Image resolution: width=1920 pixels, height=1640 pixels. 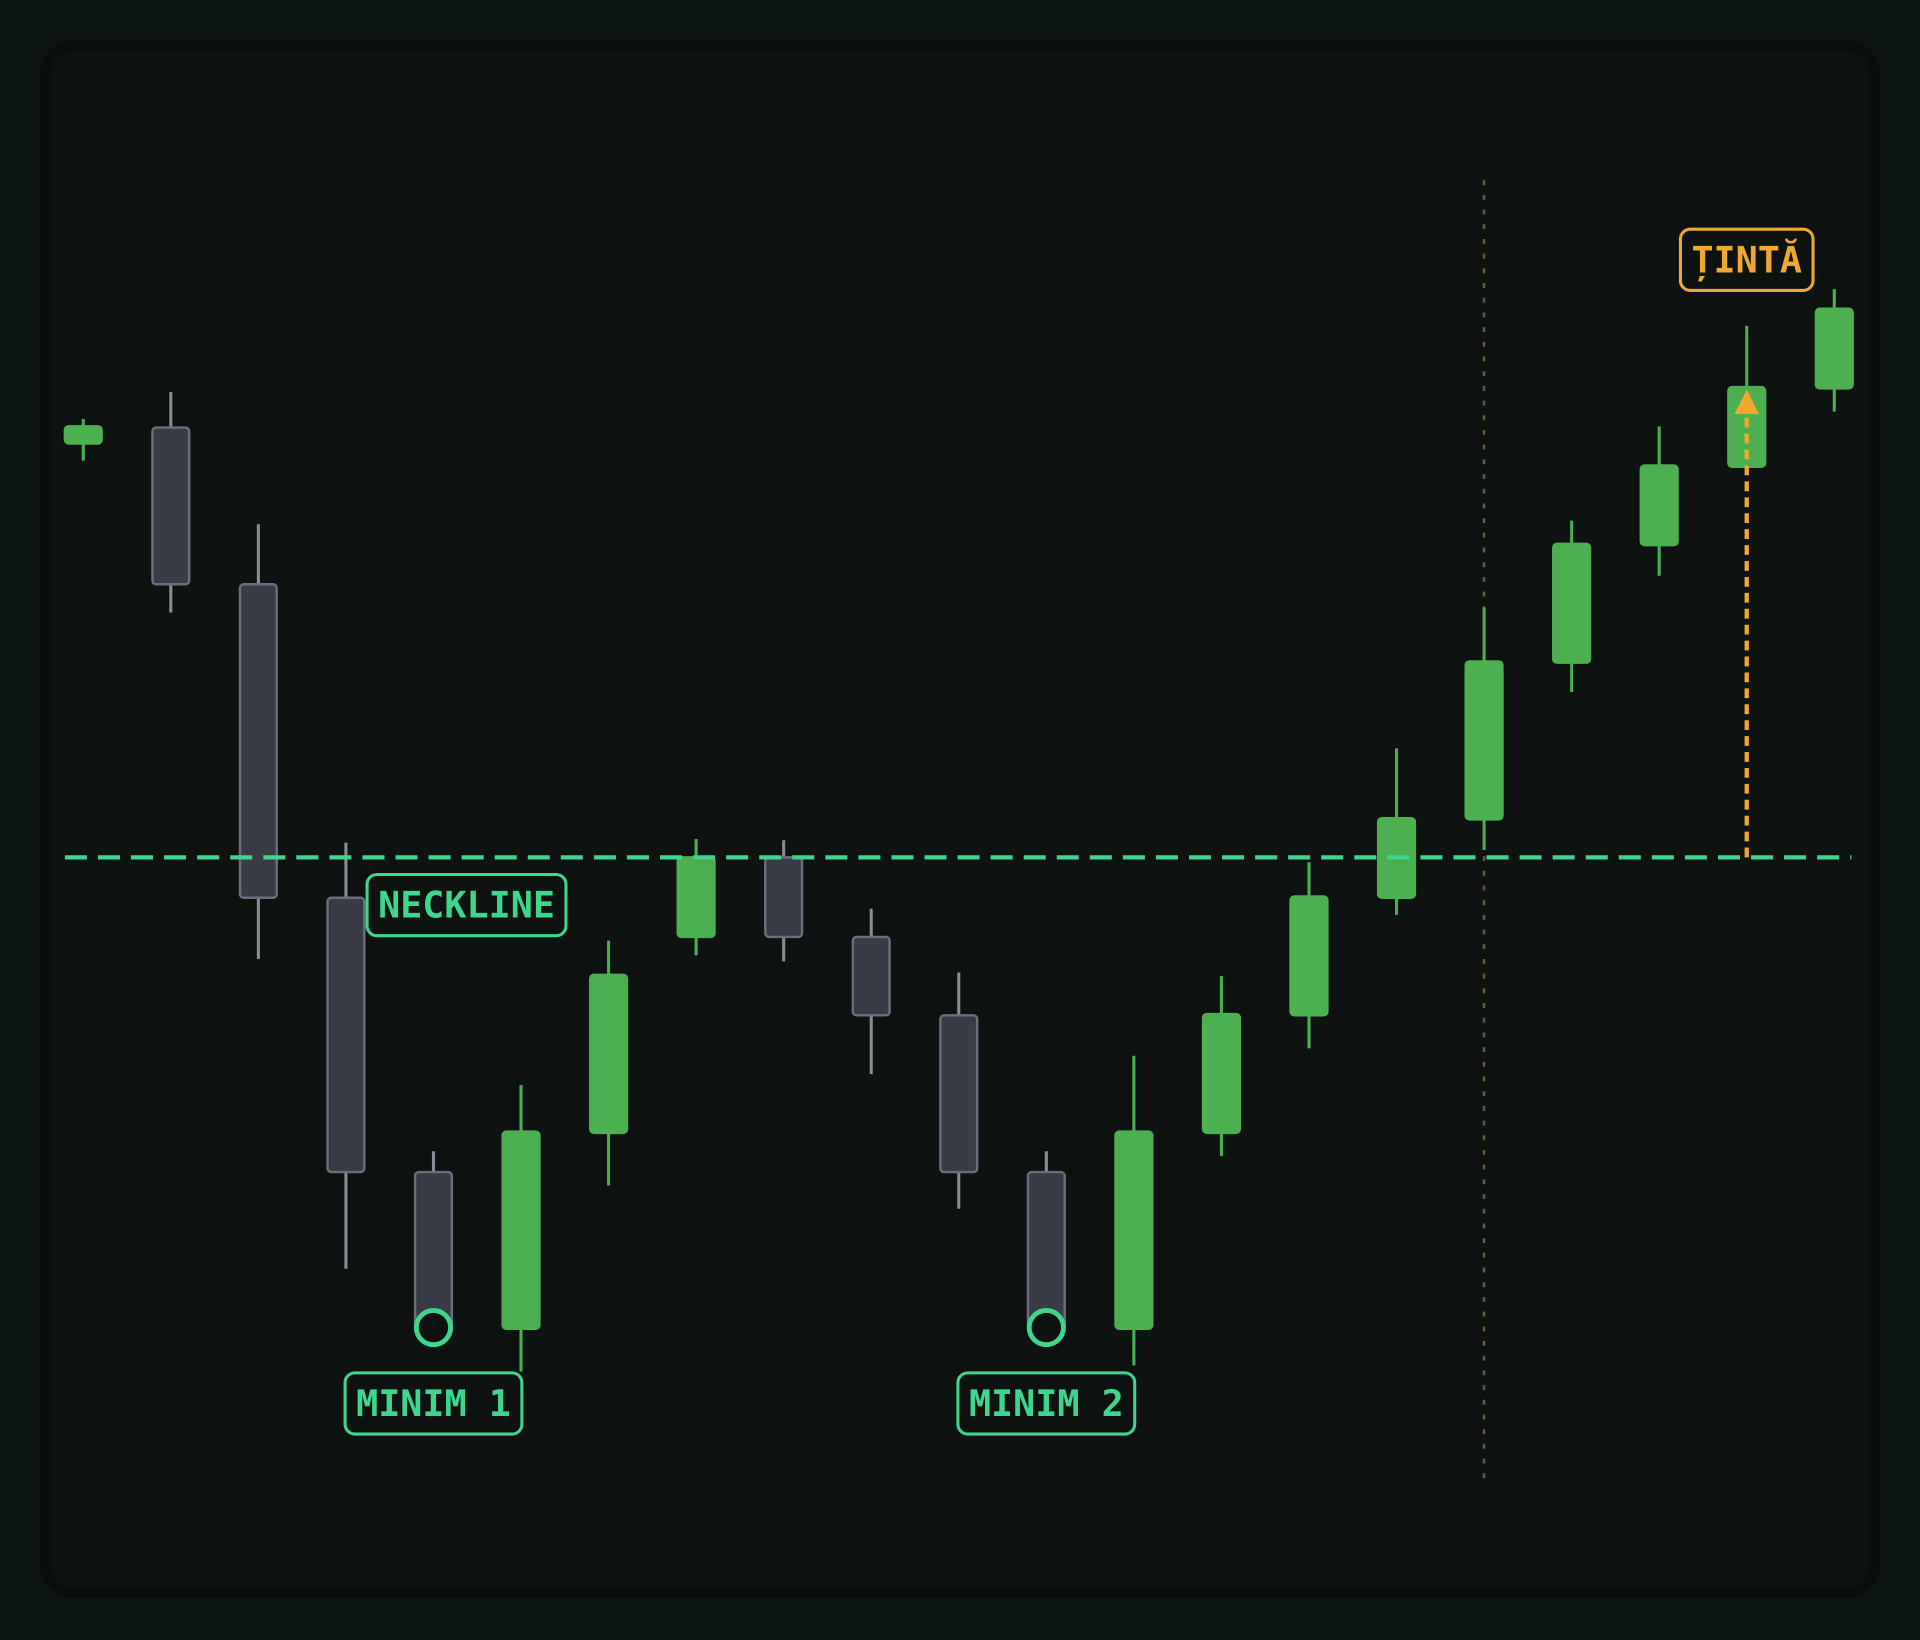 I want to click on annotation-label: MINIM 2, so click(x=1046, y=1403).